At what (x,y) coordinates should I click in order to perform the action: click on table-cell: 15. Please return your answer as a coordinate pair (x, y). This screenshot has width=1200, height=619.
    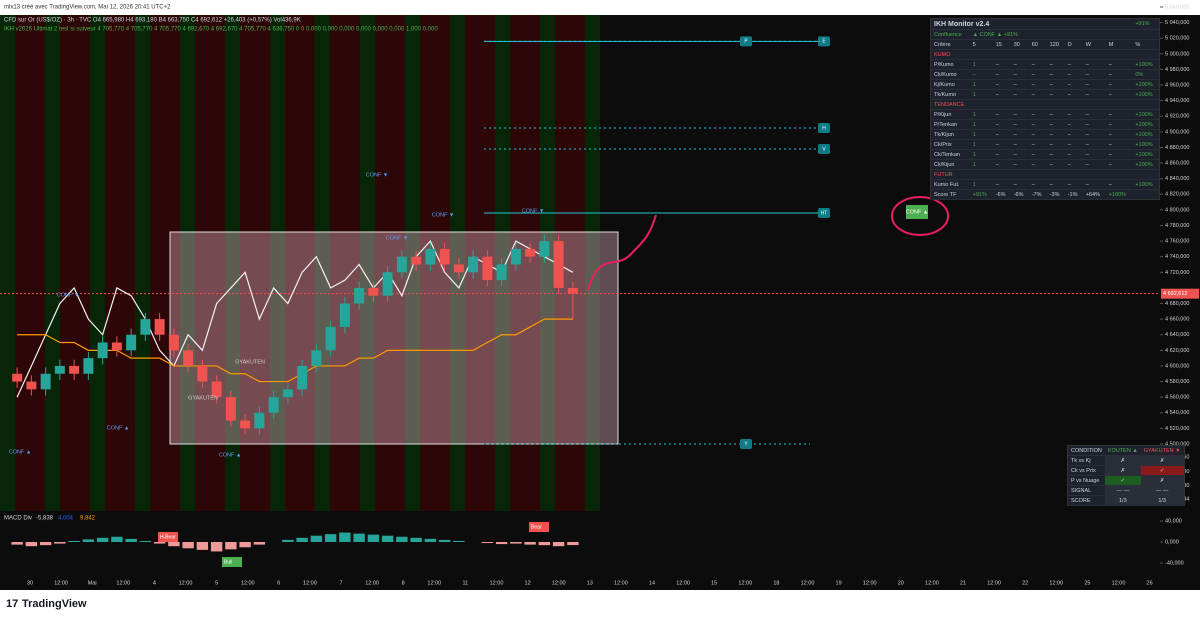
    Looking at the image, I should click on (1001, 44).